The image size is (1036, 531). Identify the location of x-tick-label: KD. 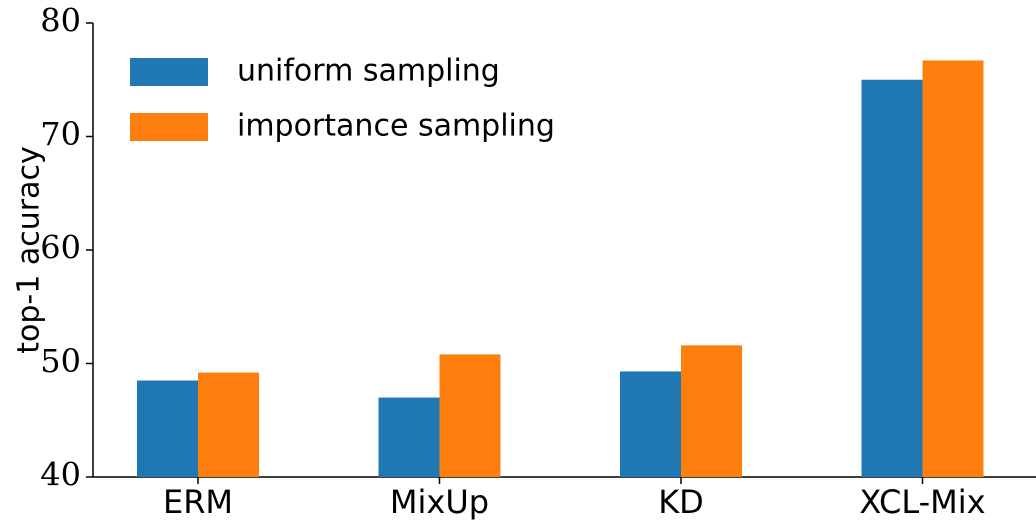
(681, 502).